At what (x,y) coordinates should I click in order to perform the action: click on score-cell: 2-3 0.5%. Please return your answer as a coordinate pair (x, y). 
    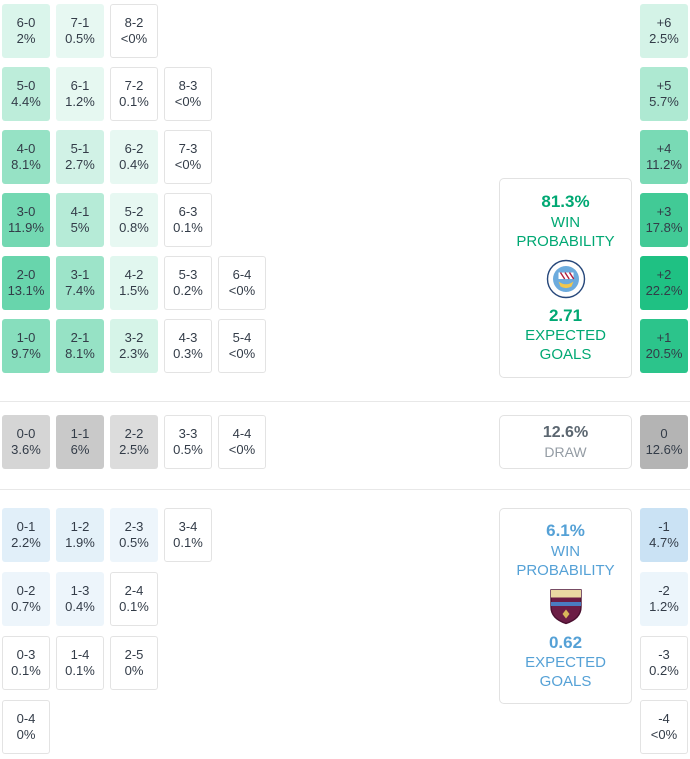
    Looking at the image, I should click on (134, 535).